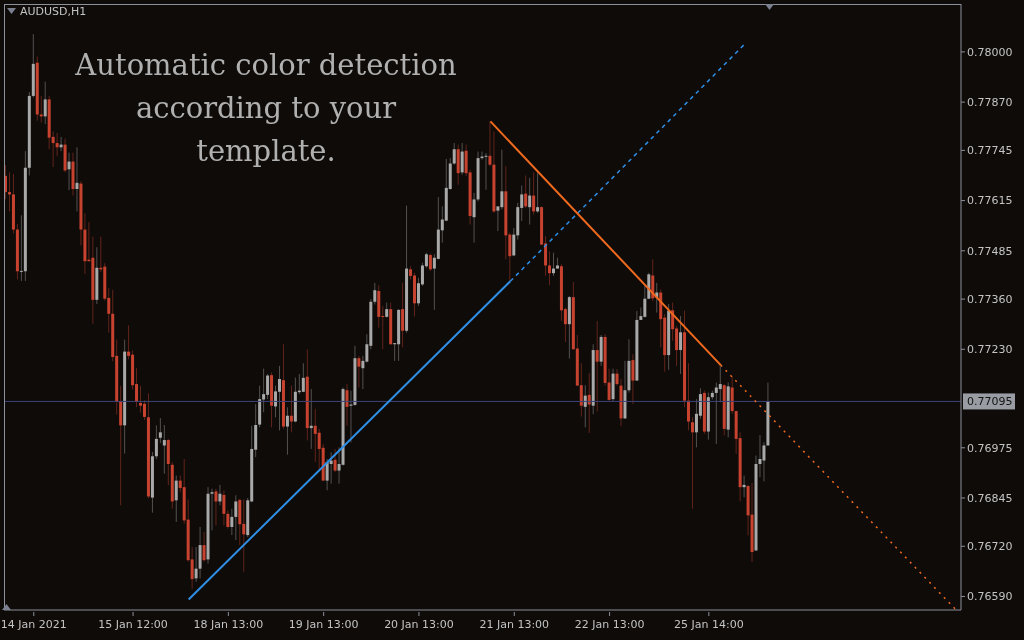 The height and width of the screenshot is (640, 1024). What do you see at coordinates (990, 151) in the screenshot?
I see `y-tick-label: 0.77745` at bounding box center [990, 151].